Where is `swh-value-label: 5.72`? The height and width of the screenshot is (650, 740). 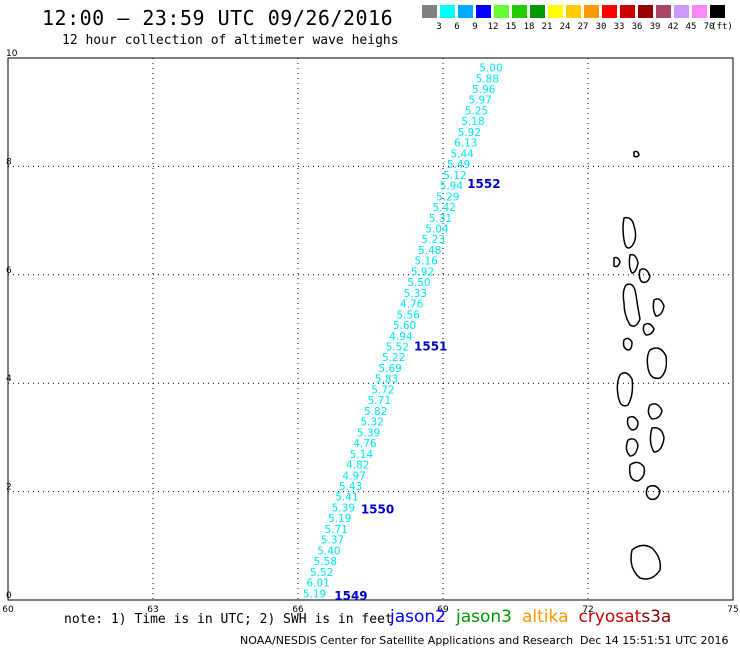 swh-value-label: 5.72 is located at coordinates (382, 390).